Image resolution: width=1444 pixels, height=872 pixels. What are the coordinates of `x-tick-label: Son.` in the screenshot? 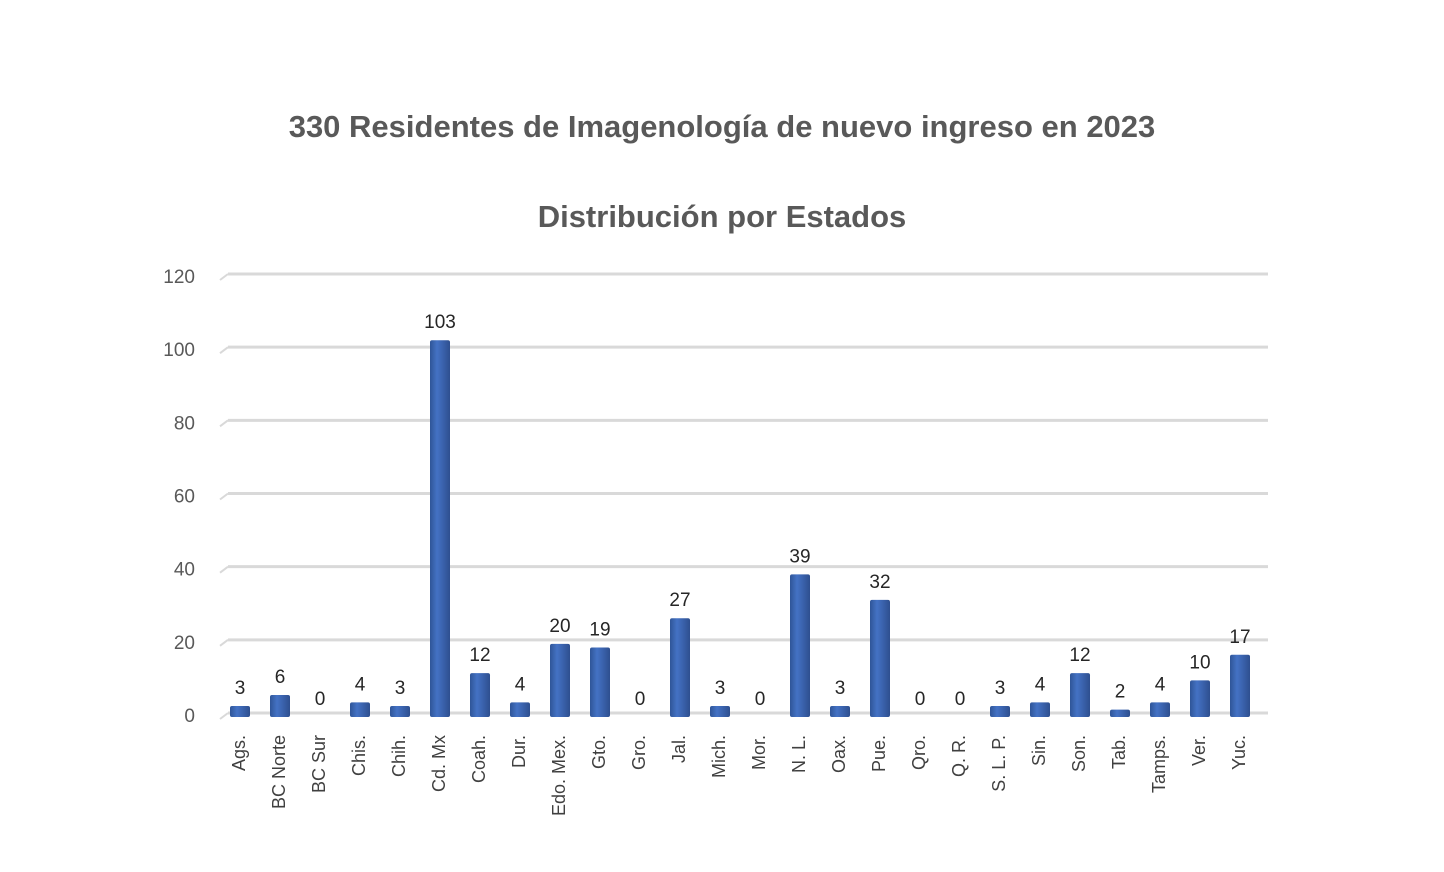 It's located at (1079, 753).